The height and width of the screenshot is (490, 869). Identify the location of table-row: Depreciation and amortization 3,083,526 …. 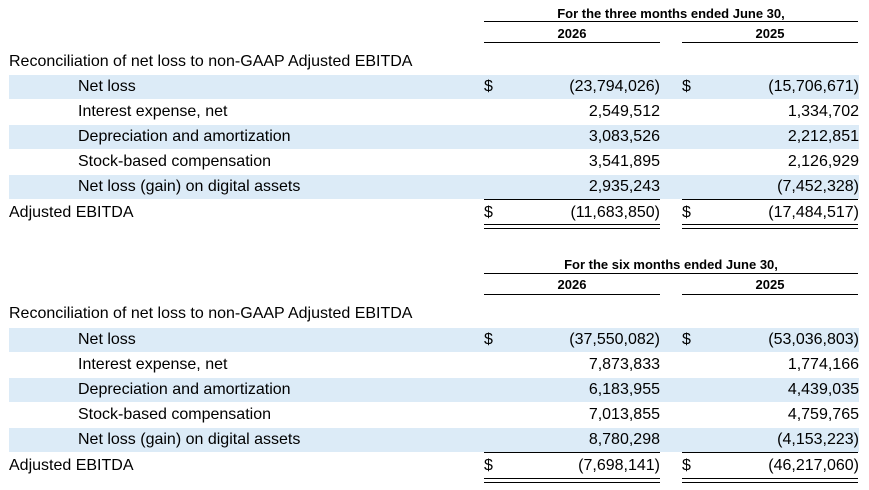
(434, 137).